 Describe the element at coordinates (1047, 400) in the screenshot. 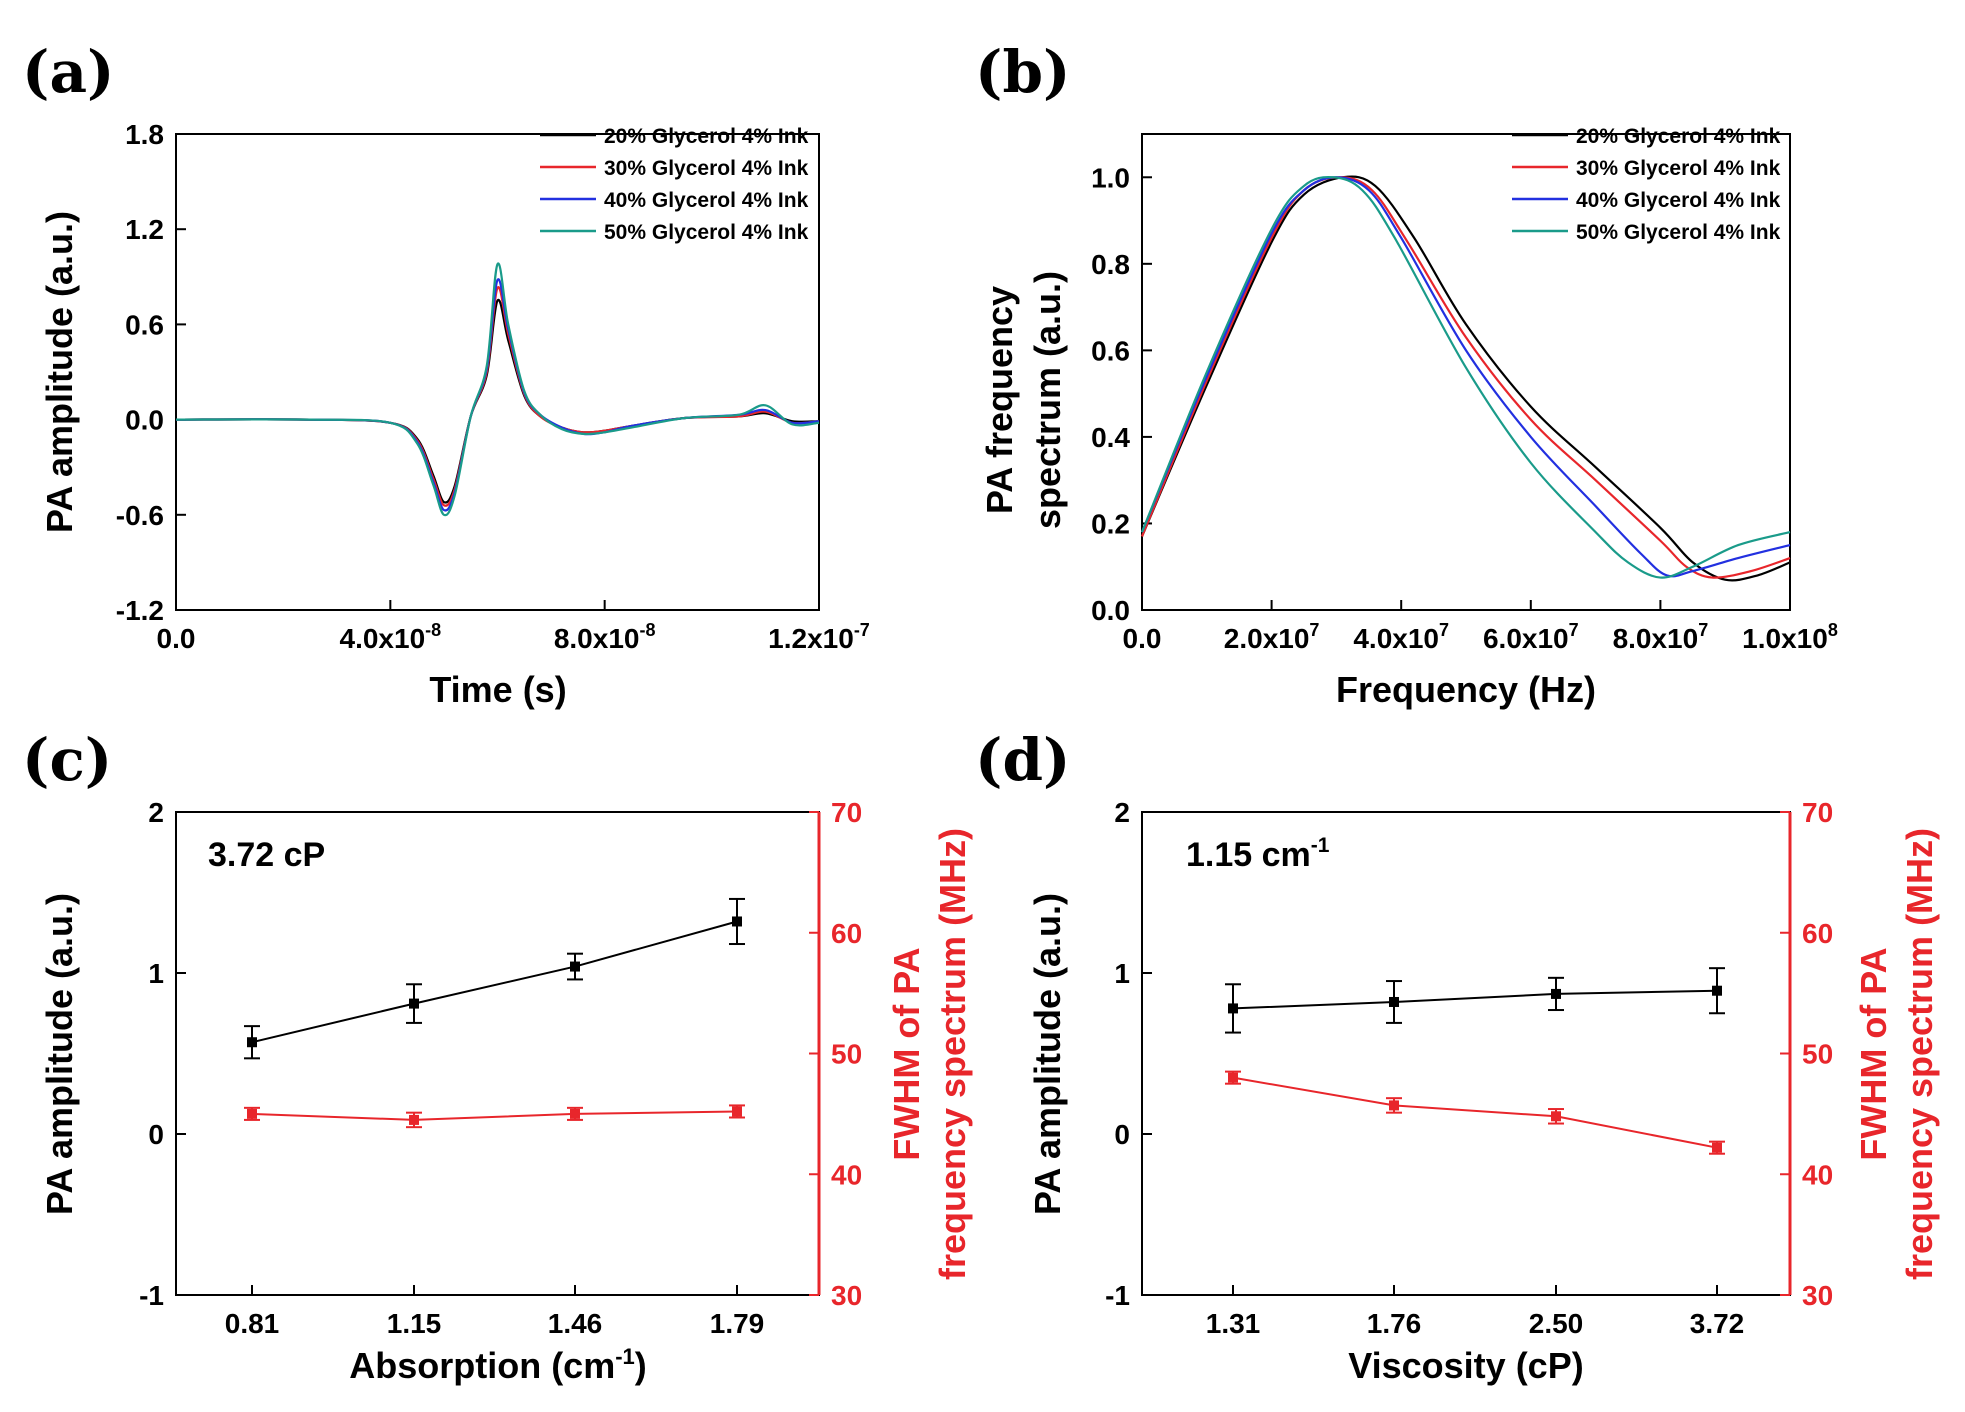

I see `y-axis-title-line: spectrum (a.u.)` at that location.